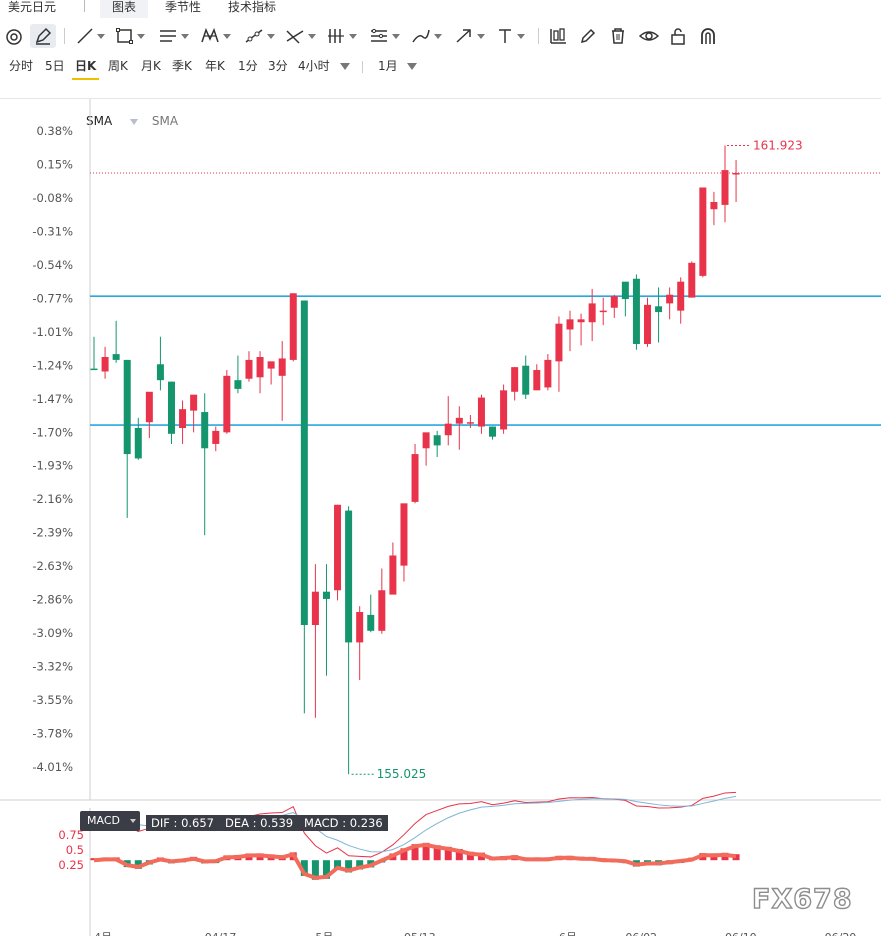 This screenshot has height=936, width=881. I want to click on tab-chart: 图表, so click(124, 9).